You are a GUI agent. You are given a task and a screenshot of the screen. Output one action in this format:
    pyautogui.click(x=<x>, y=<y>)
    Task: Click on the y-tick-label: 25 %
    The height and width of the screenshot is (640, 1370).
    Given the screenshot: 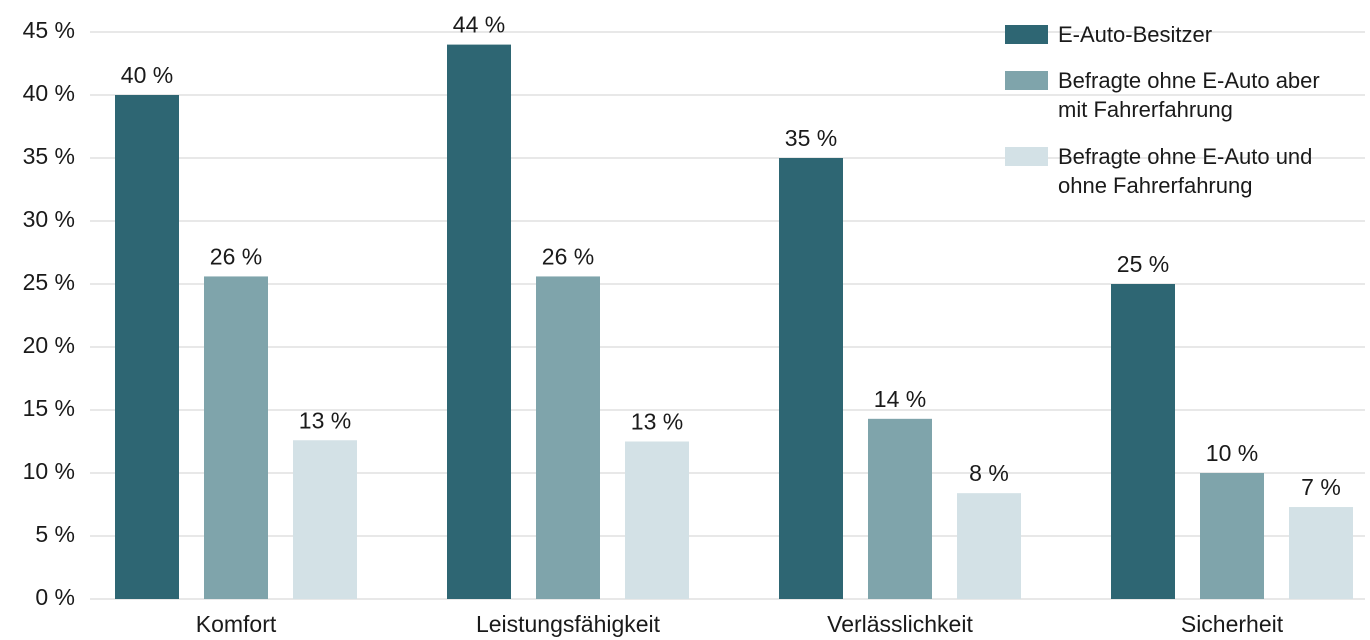 What is the action you would take?
    pyautogui.click(x=49, y=282)
    